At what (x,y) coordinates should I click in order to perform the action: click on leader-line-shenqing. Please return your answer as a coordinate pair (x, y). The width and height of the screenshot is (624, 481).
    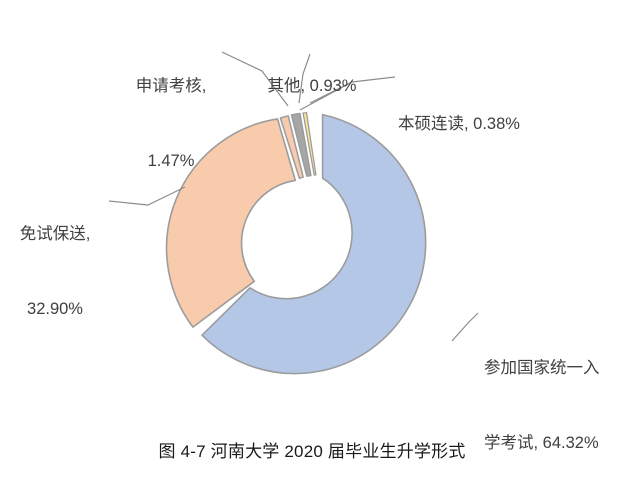
    Looking at the image, I should click on (255, 79).